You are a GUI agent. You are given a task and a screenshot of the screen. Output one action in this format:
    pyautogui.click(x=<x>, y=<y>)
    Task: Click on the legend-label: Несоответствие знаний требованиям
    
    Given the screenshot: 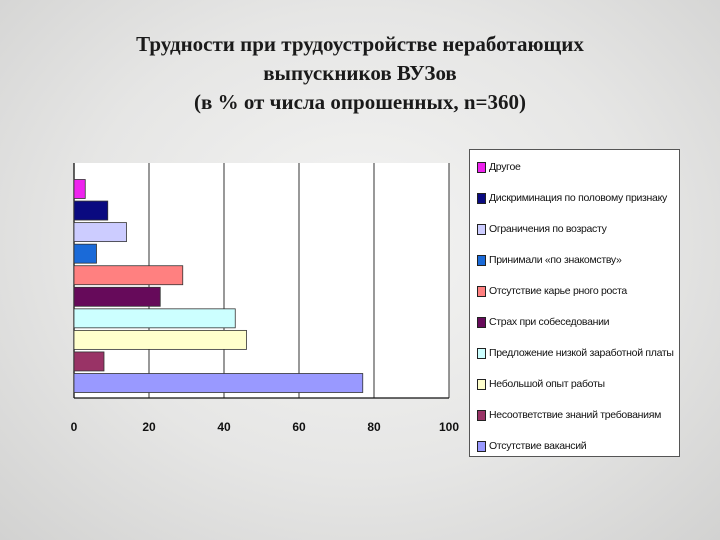 What is the action you would take?
    pyautogui.click(x=575, y=415)
    